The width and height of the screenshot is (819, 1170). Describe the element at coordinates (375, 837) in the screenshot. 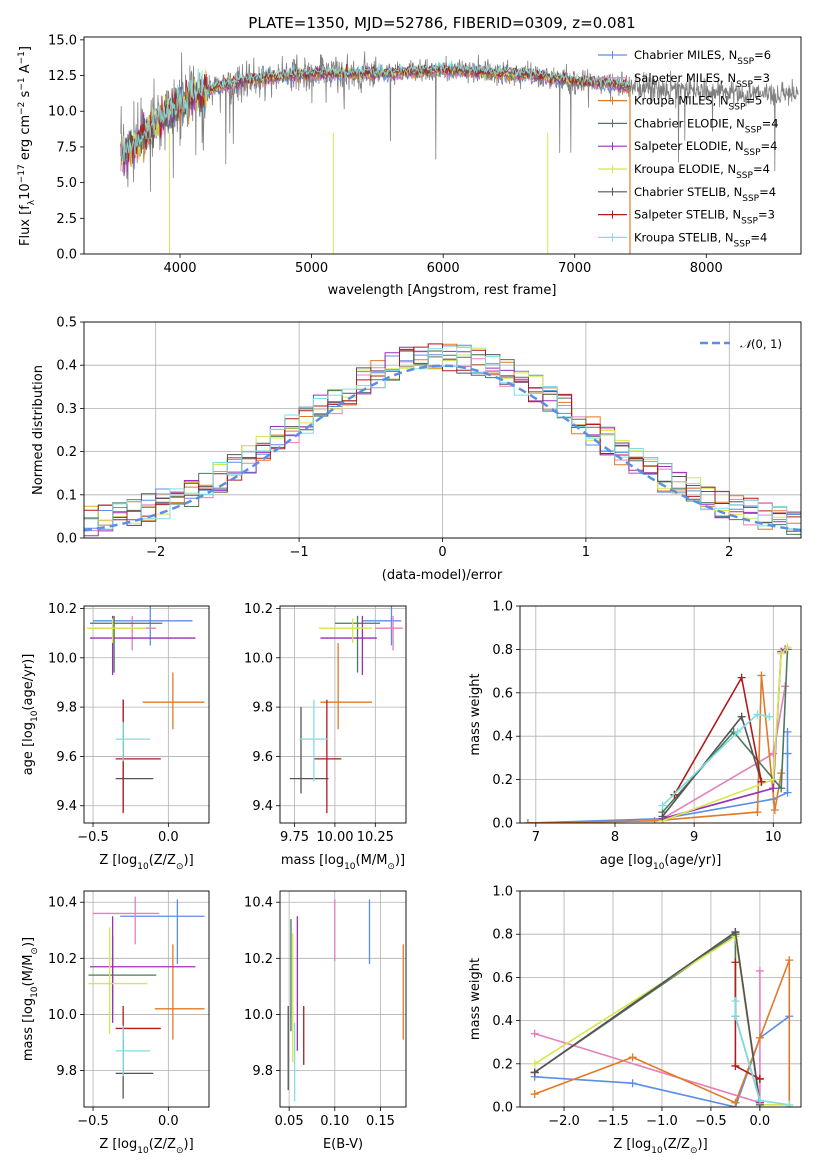

I see `x-tick-label: 10.25` at that location.